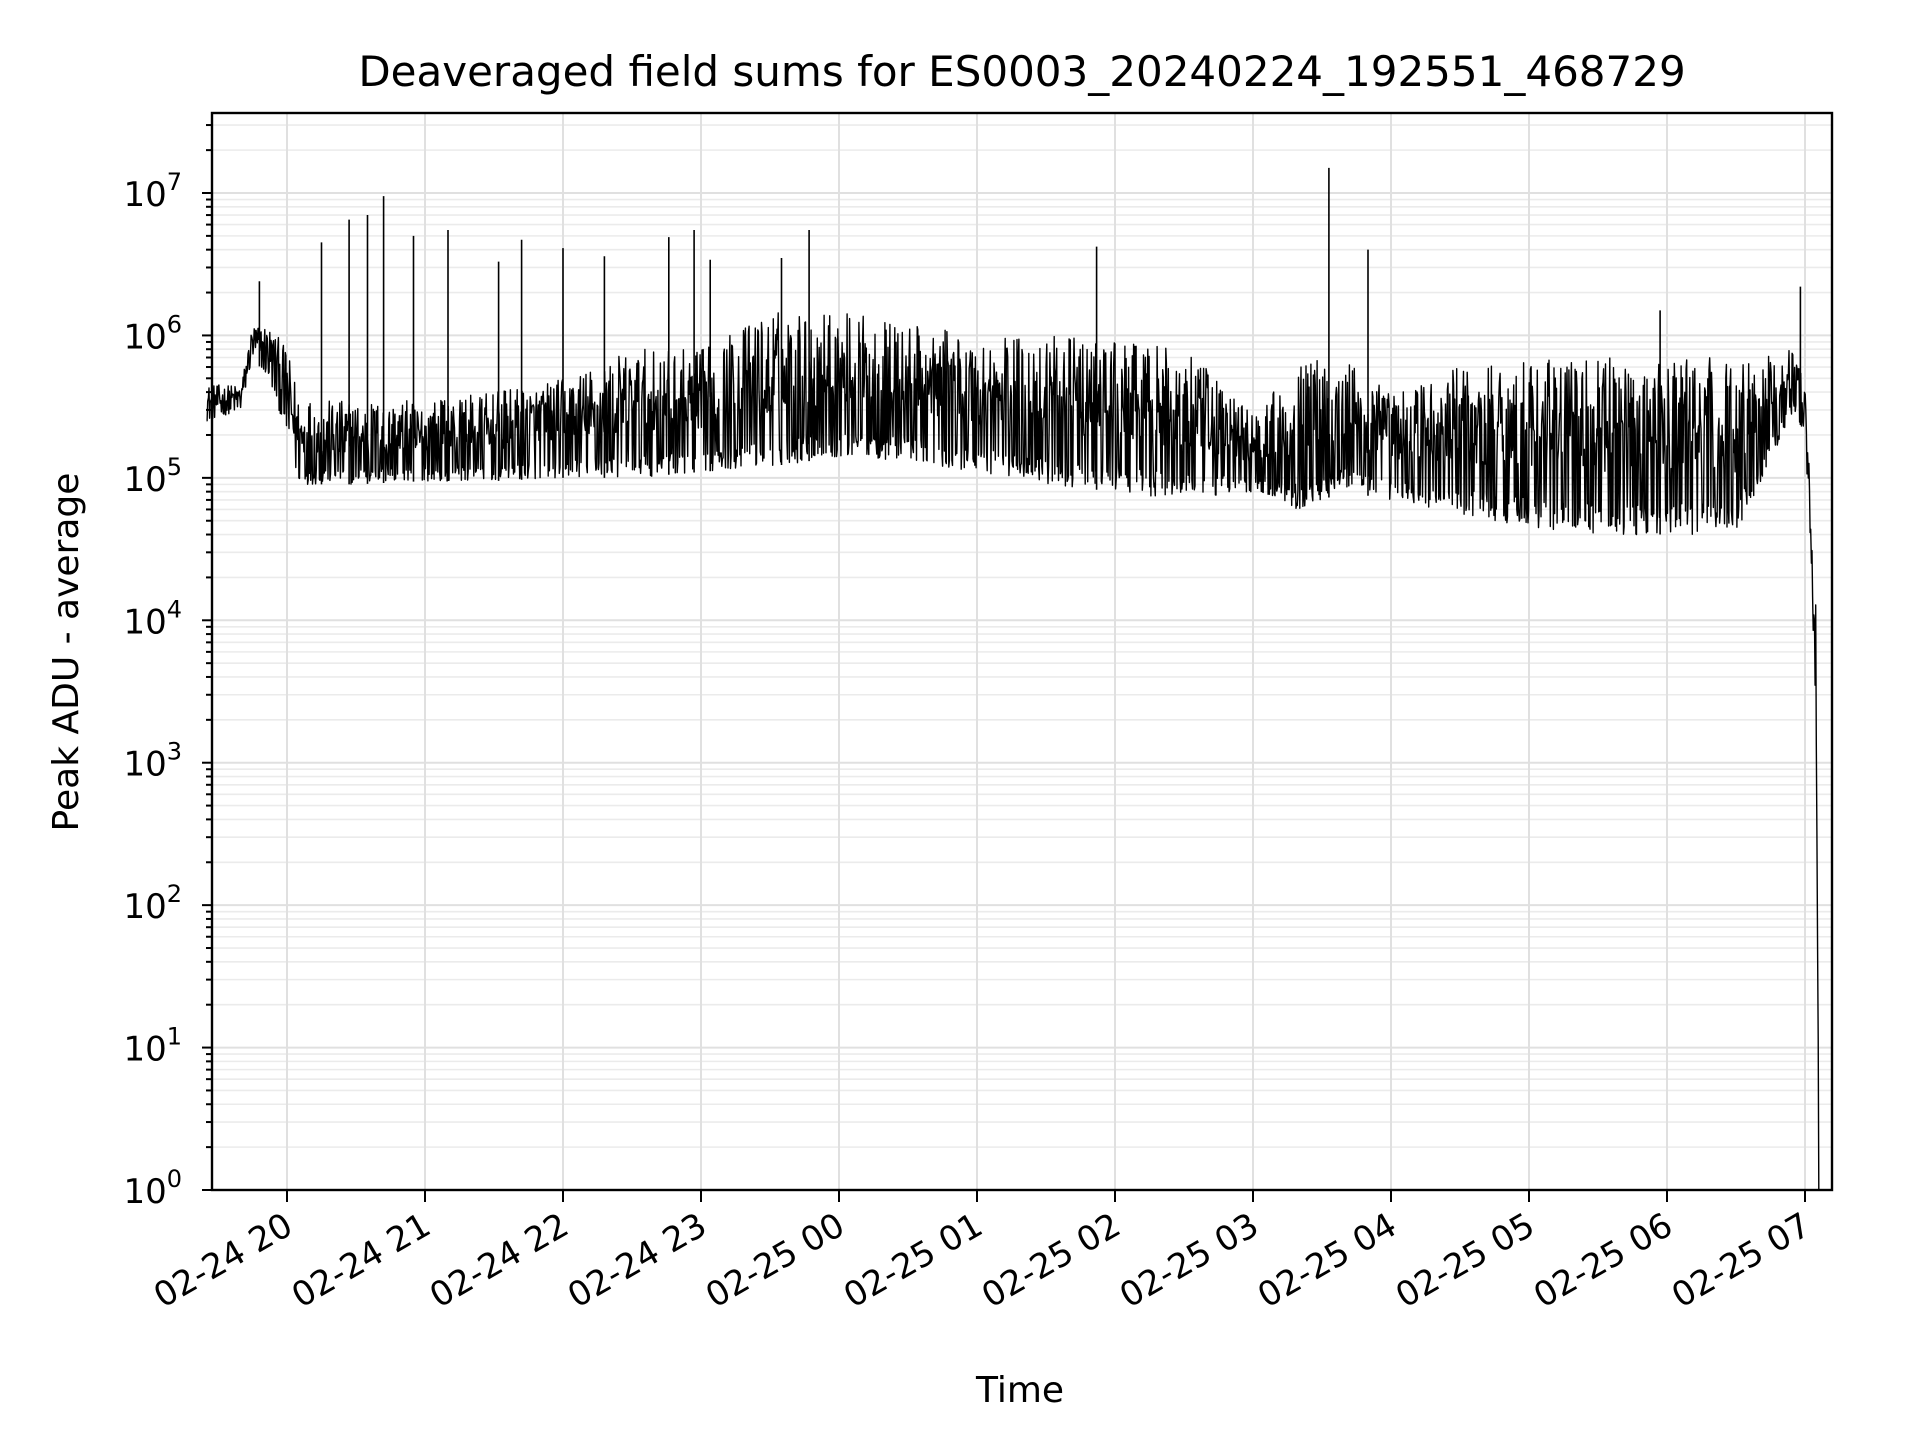 Image resolution: width=1920 pixels, height=1440 pixels. I want to click on y-axis: 10⁰ 10¹ 10² 10³ 10⁴ 10⁵ 10⁶ 10⁷, so click(167, 668).